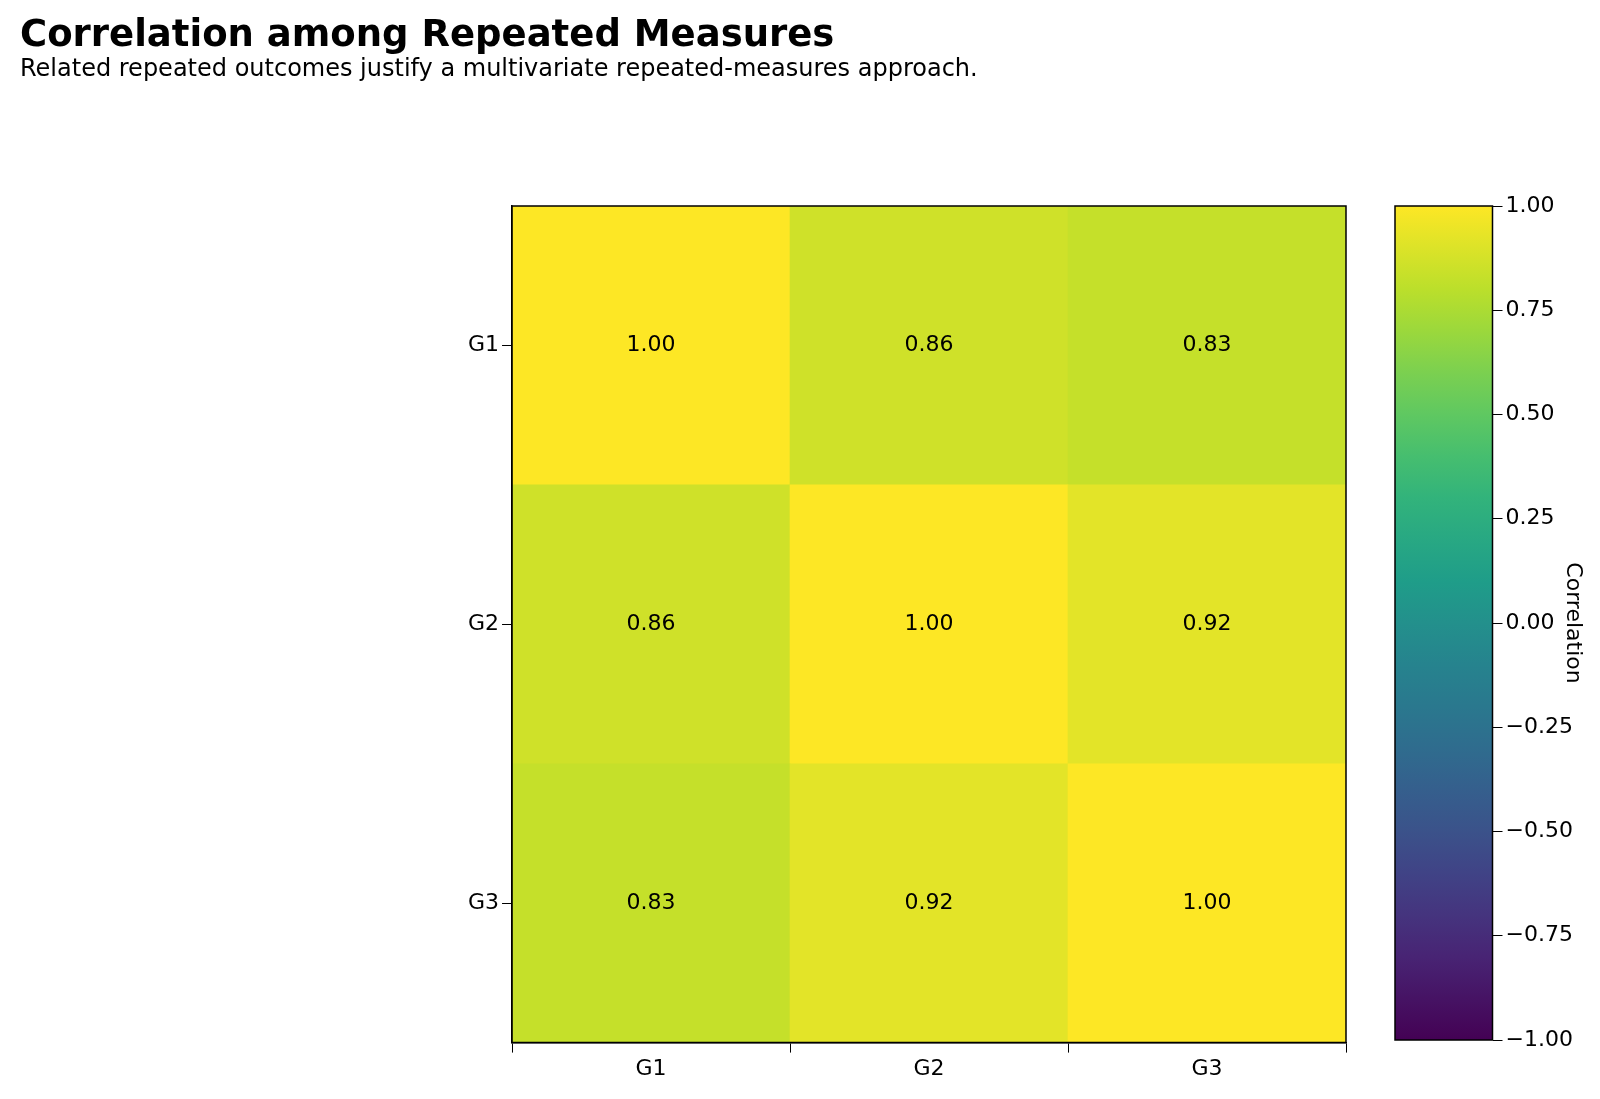 Image resolution: width=1600 pixels, height=1099 pixels. Describe the element at coordinates (1530, 413) in the screenshot. I see `color-bar-label: 0.50` at that location.